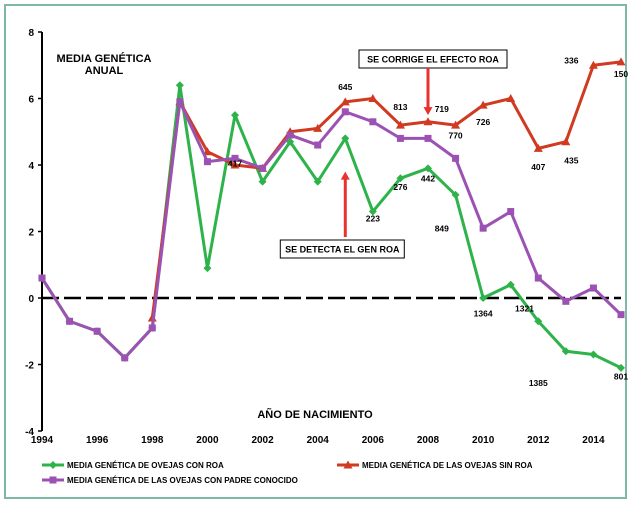 This screenshot has height=505, width=633. Describe the element at coordinates (483, 313) in the screenshot. I see `data-label: 1364` at that location.